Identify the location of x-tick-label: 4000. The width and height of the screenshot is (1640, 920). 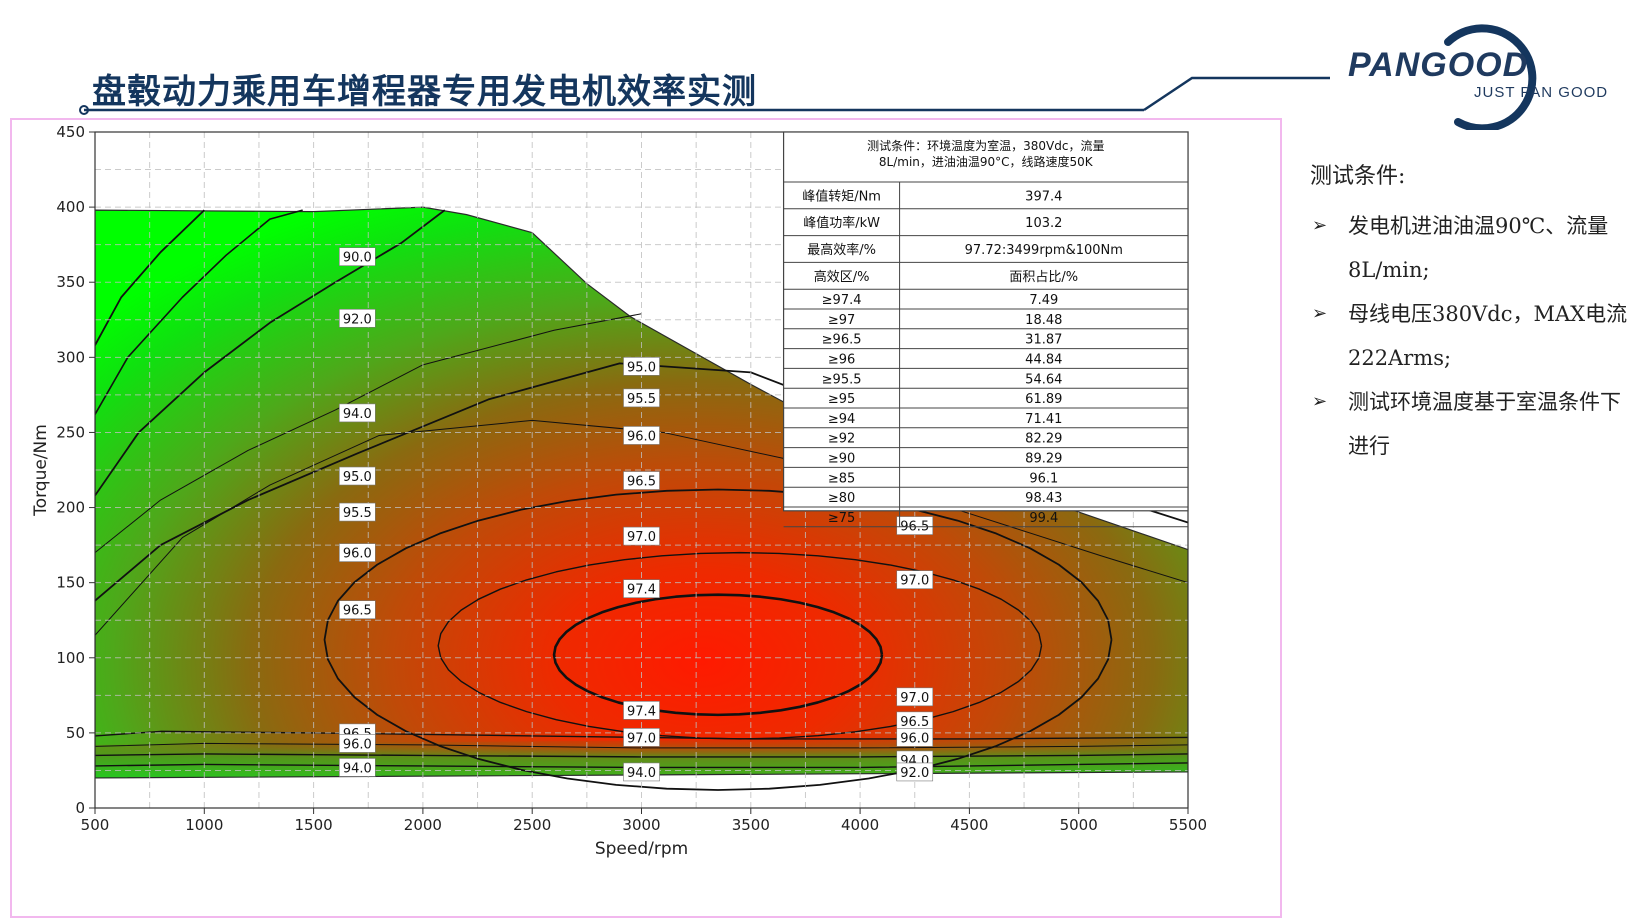
(860, 825).